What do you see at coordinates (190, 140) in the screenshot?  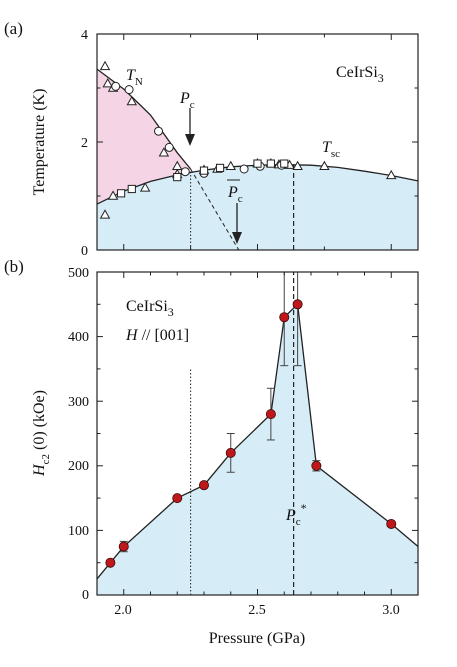 I see `pc-arrow-head` at bounding box center [190, 140].